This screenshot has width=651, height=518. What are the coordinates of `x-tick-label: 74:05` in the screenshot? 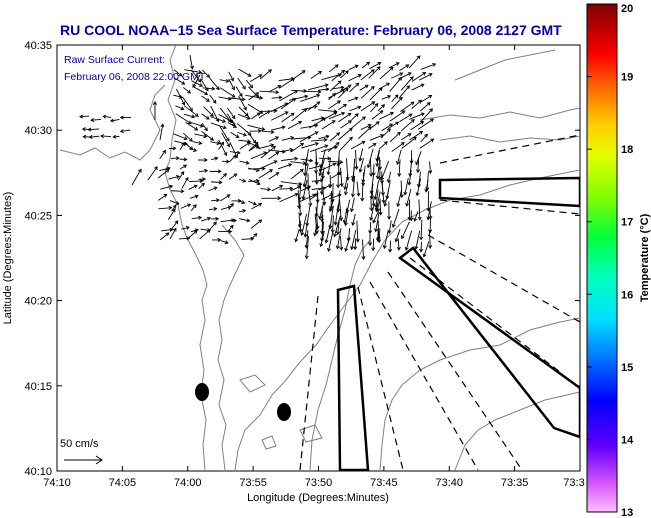 It's located at (123, 483).